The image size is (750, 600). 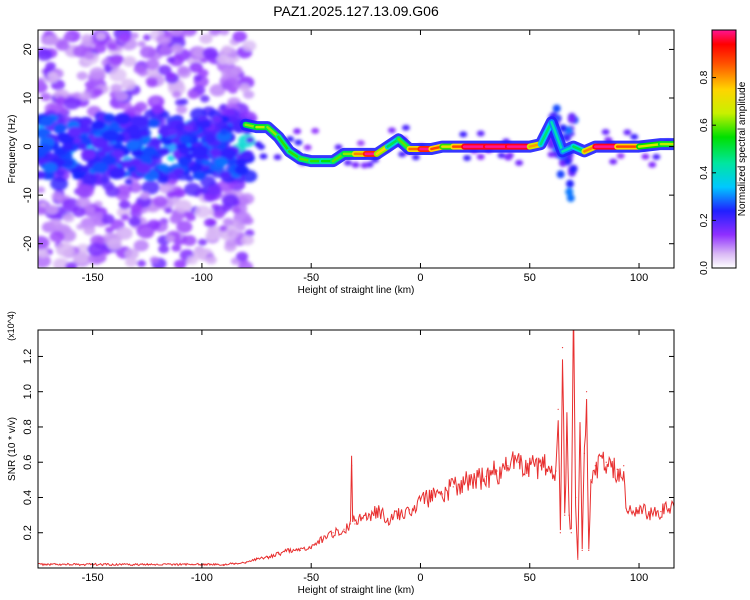 What do you see at coordinates (704, 125) in the screenshot?
I see `colorbar-tick-label: 0.6` at bounding box center [704, 125].